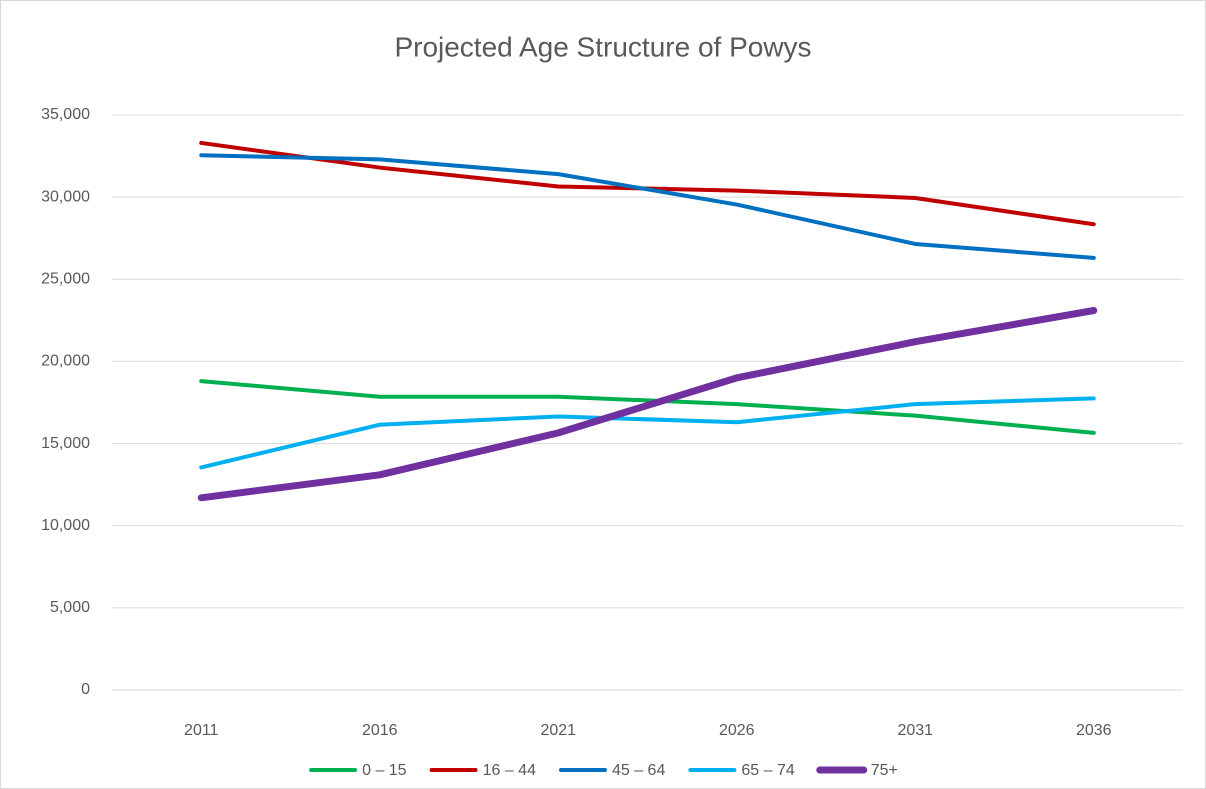 Image resolution: width=1206 pixels, height=789 pixels. What do you see at coordinates (602, 46) in the screenshot?
I see `chart-title: Projected Age Structure of Powys` at bounding box center [602, 46].